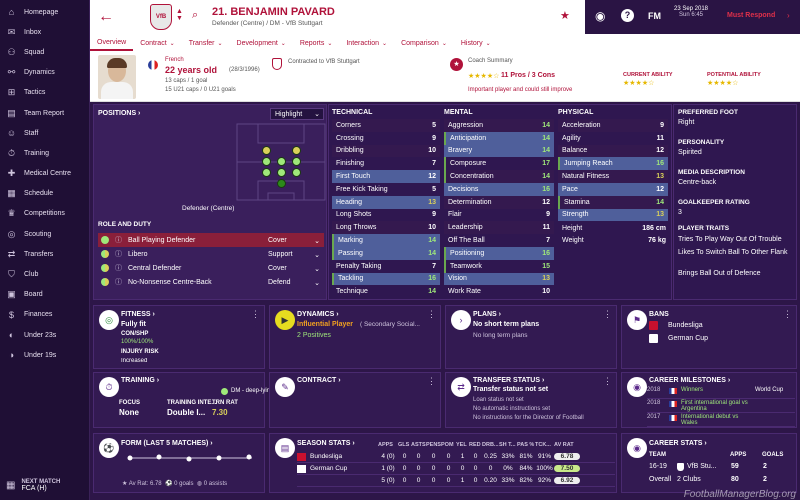 The height and width of the screenshot is (500, 800). I want to click on duty-select: Defend ⌄, so click(295, 283).